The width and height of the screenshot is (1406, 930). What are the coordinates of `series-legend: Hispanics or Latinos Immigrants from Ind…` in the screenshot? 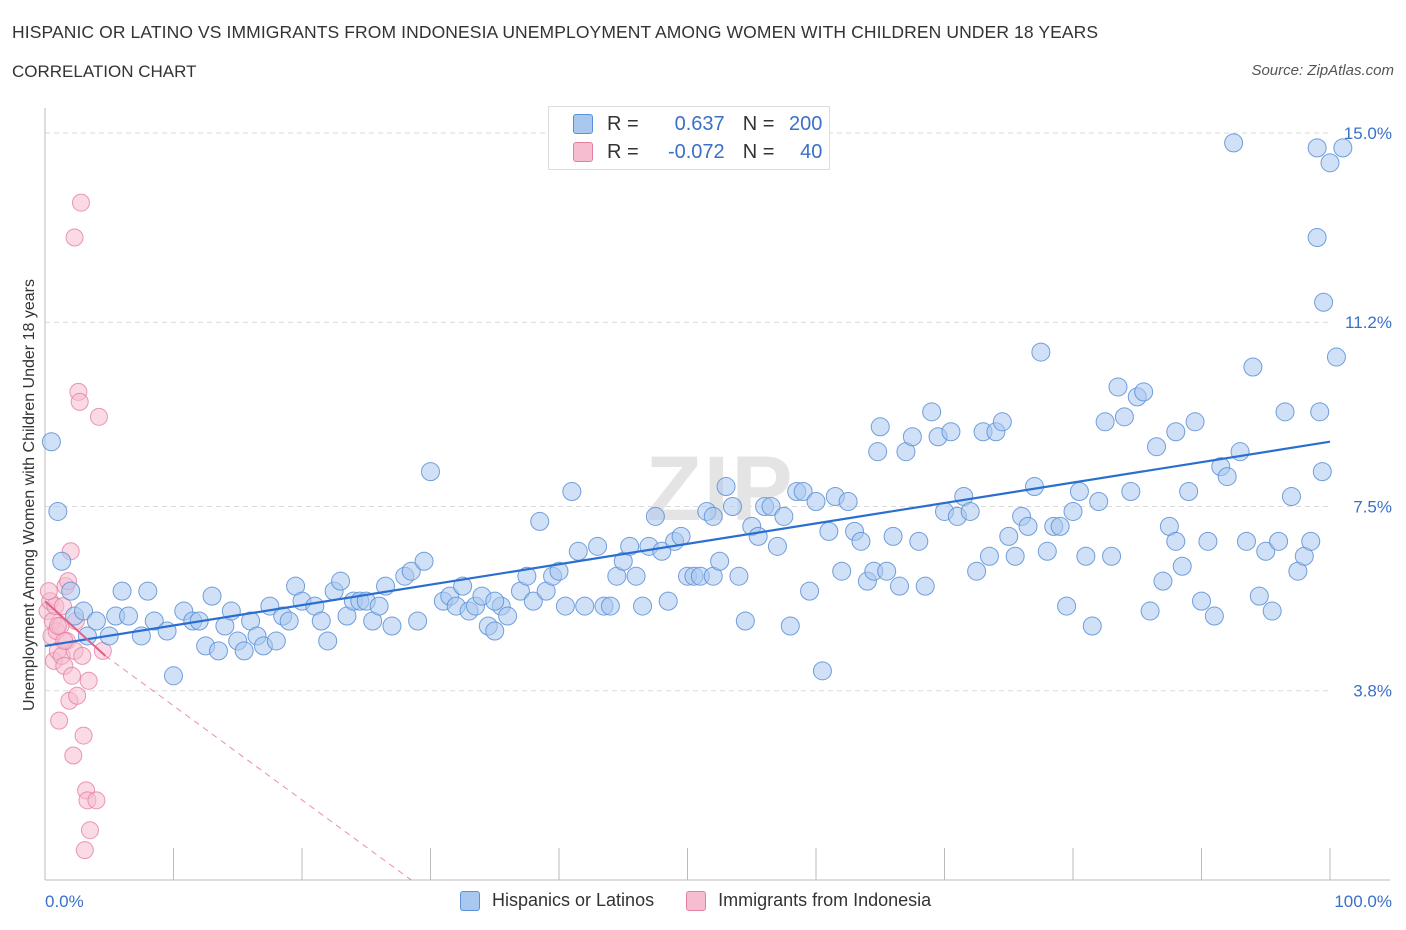 It's located at (695, 900).